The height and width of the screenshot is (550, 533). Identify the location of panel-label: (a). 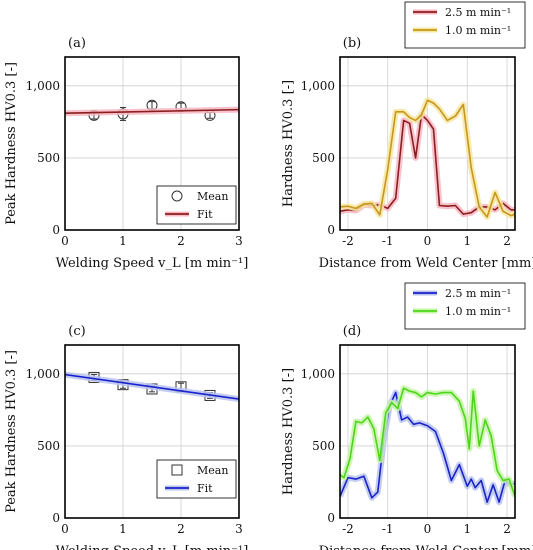
(77, 43).